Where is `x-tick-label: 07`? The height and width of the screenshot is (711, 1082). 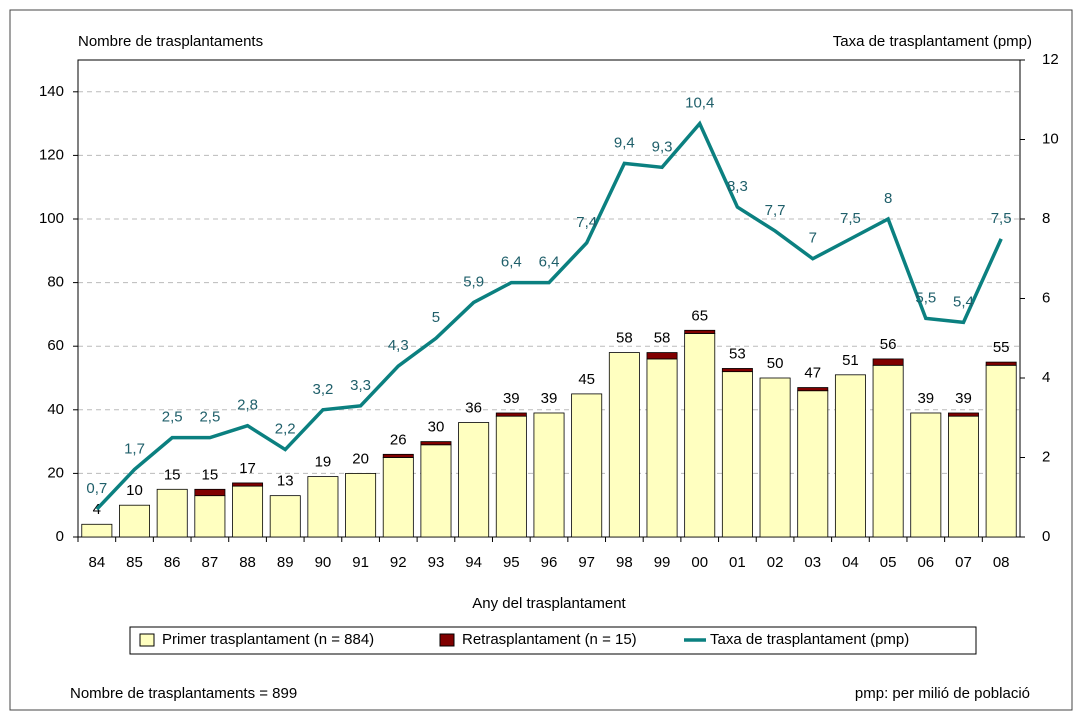 x-tick-label: 07 is located at coordinates (963, 562).